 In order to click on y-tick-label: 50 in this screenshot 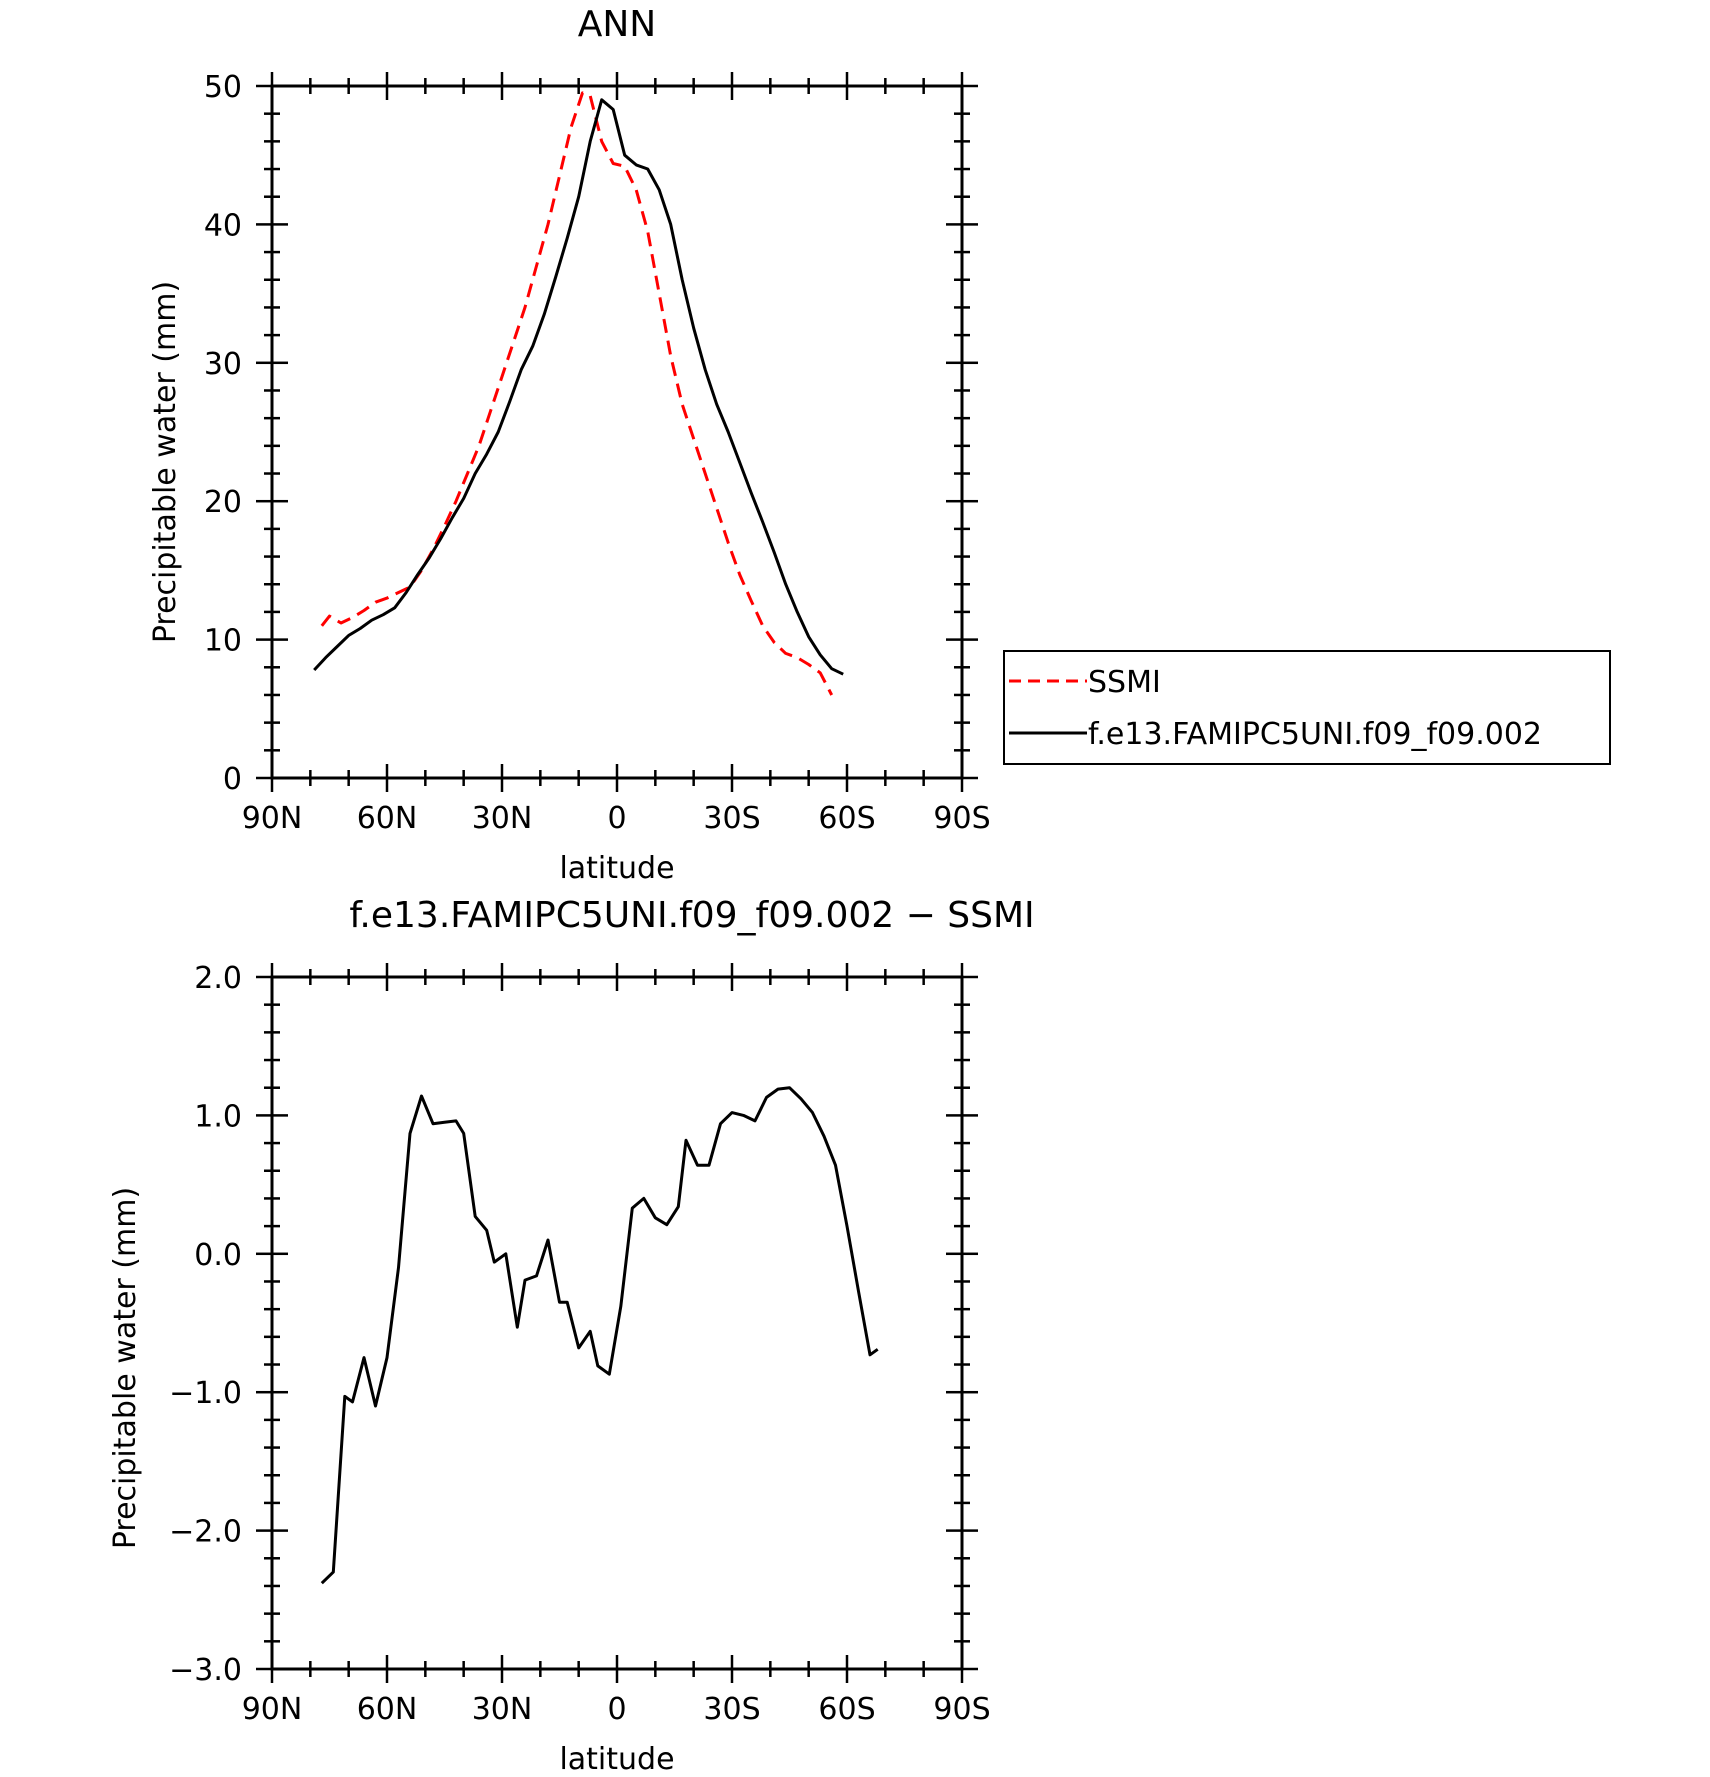, I will do `click(223, 87)`.